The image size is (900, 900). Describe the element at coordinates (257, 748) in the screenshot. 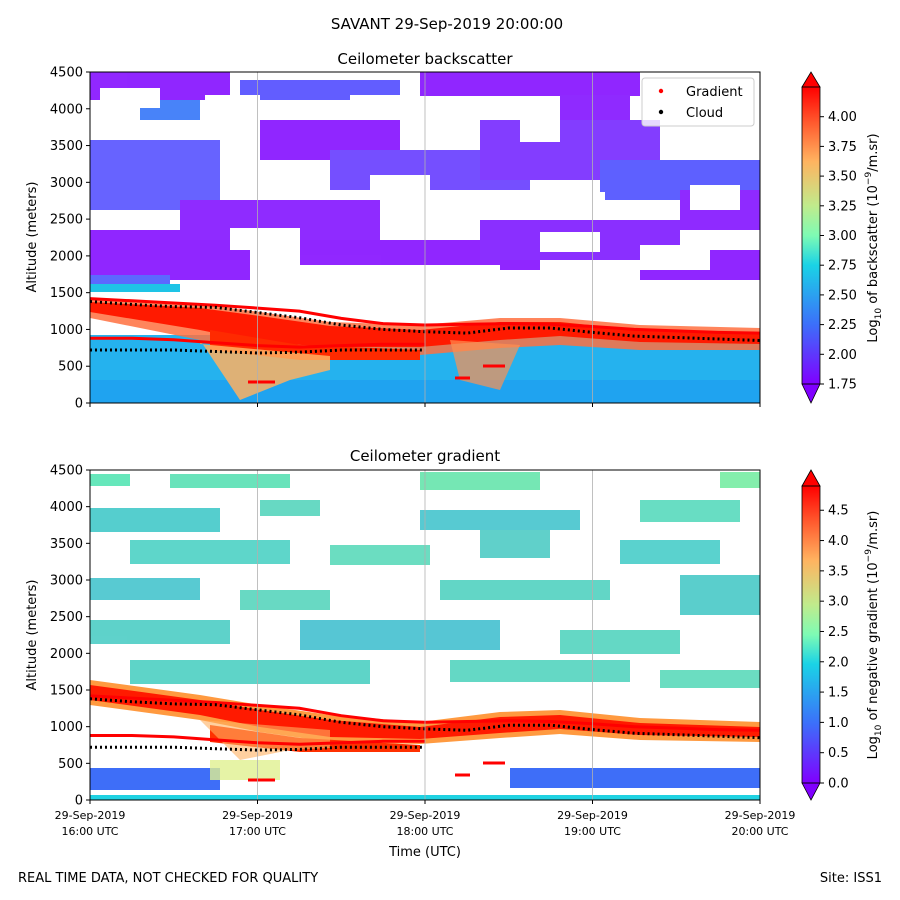

I see `lower-cloud-trace-bottom` at that location.